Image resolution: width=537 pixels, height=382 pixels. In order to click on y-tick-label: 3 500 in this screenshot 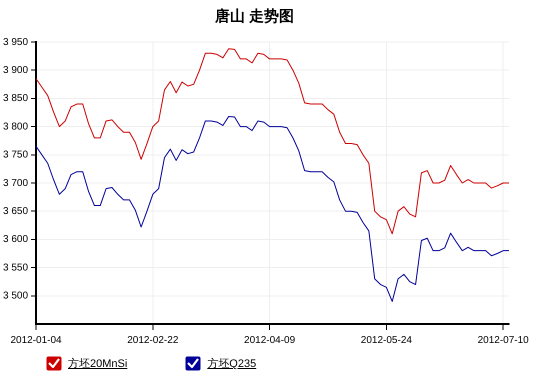, I will do `click(15, 296)`.